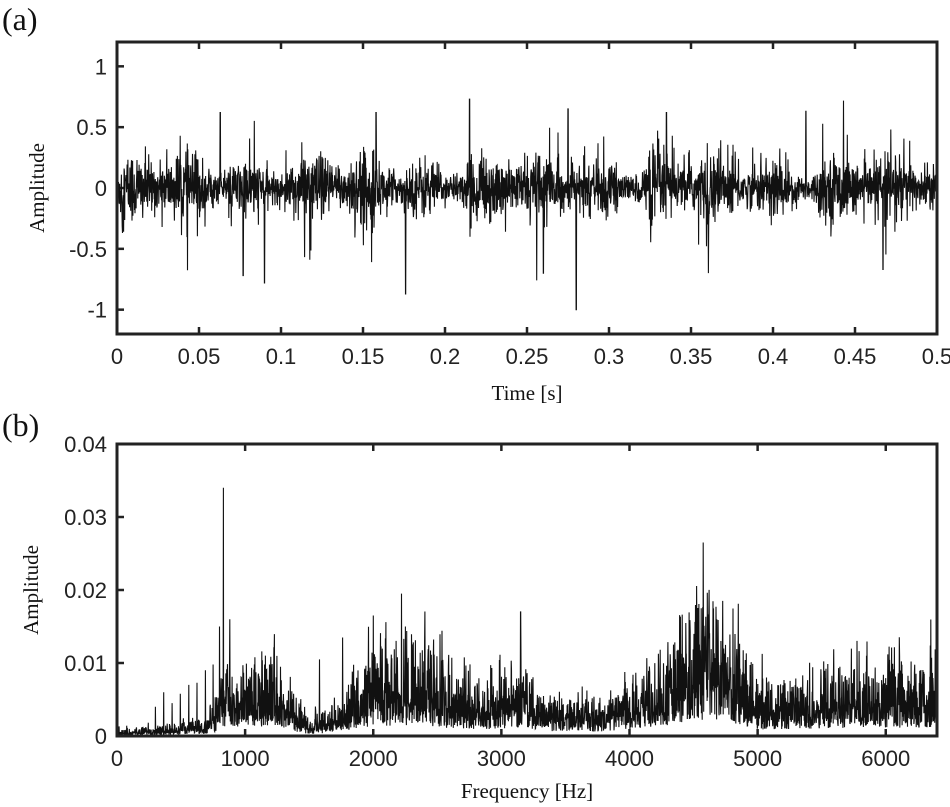 The width and height of the screenshot is (950, 807). I want to click on x-tick-label: 1000, so click(245, 758).